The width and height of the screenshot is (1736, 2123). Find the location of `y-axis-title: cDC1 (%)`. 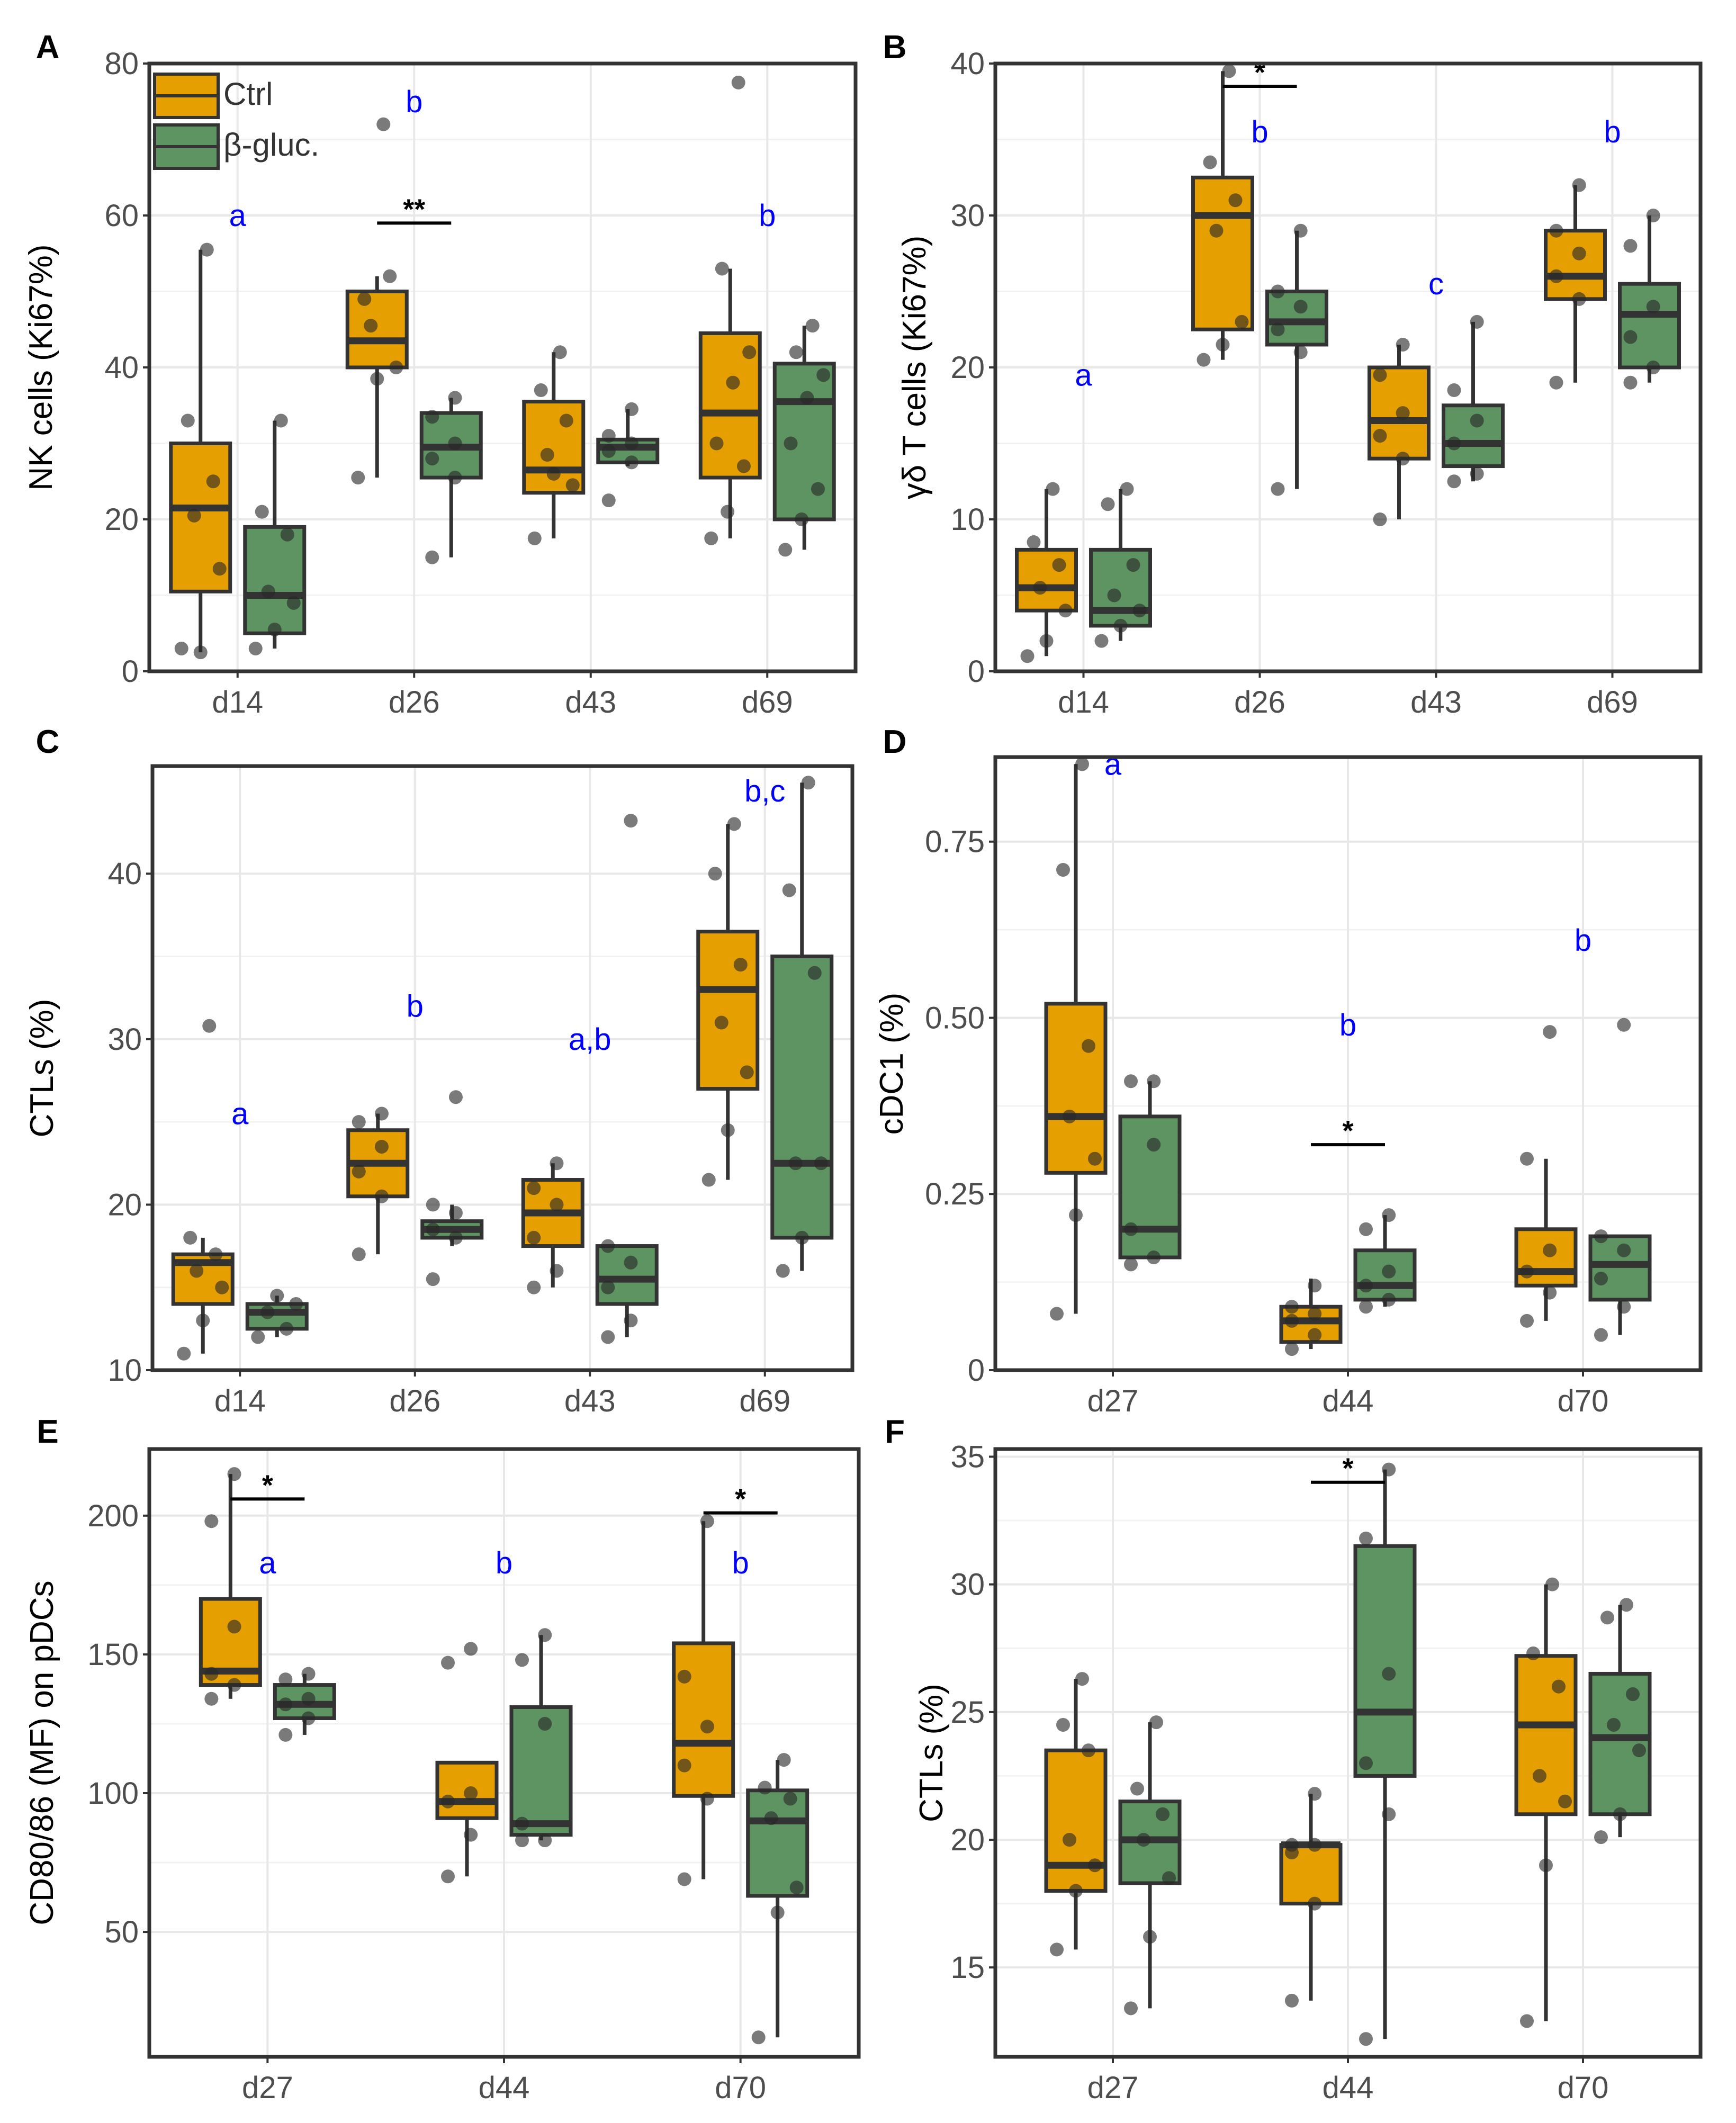

y-axis-title: cDC1 (%) is located at coordinates (892, 1064).